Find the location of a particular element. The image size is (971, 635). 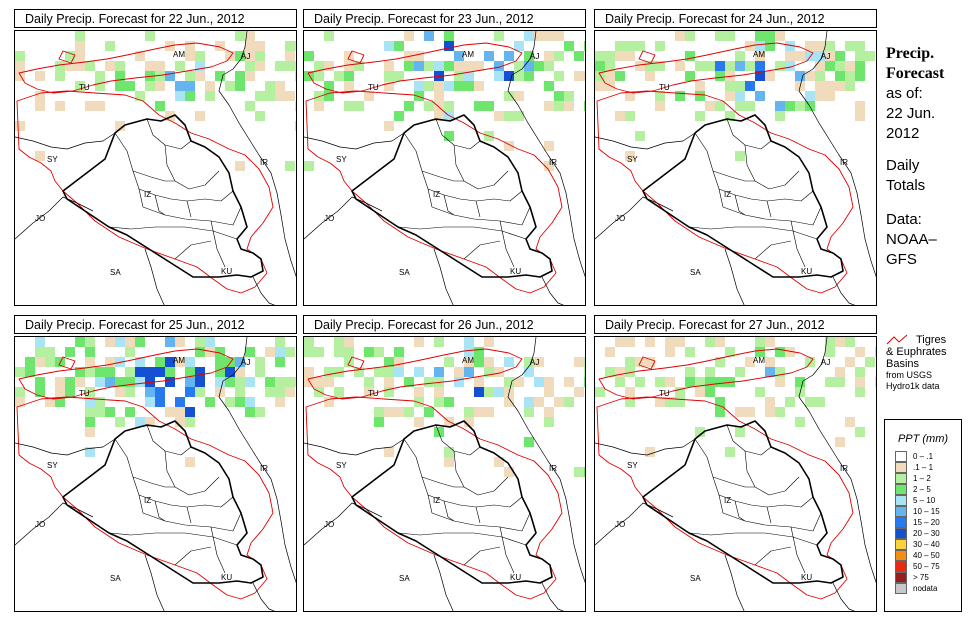

asof-date: 22 Jun. is located at coordinates (911, 113).